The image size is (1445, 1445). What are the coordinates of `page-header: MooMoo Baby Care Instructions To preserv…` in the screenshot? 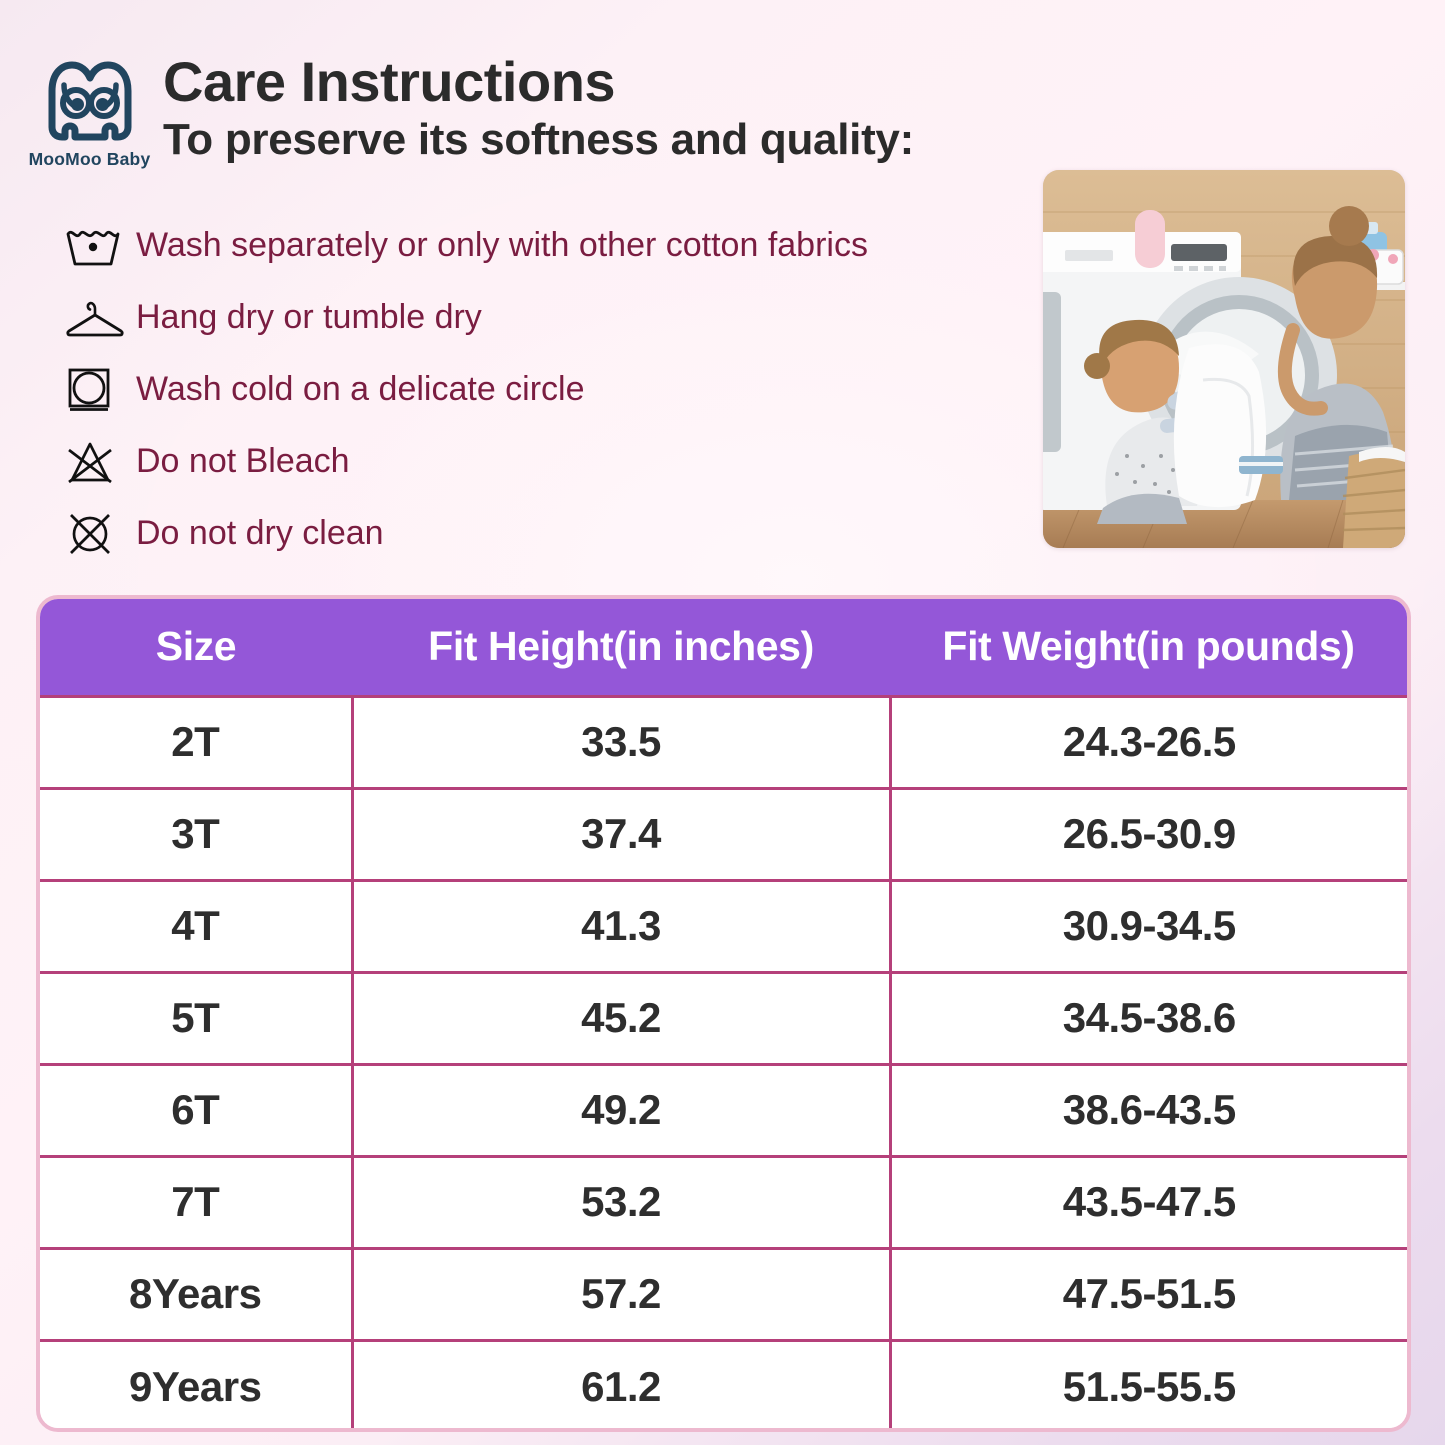 It's located at (722, 92).